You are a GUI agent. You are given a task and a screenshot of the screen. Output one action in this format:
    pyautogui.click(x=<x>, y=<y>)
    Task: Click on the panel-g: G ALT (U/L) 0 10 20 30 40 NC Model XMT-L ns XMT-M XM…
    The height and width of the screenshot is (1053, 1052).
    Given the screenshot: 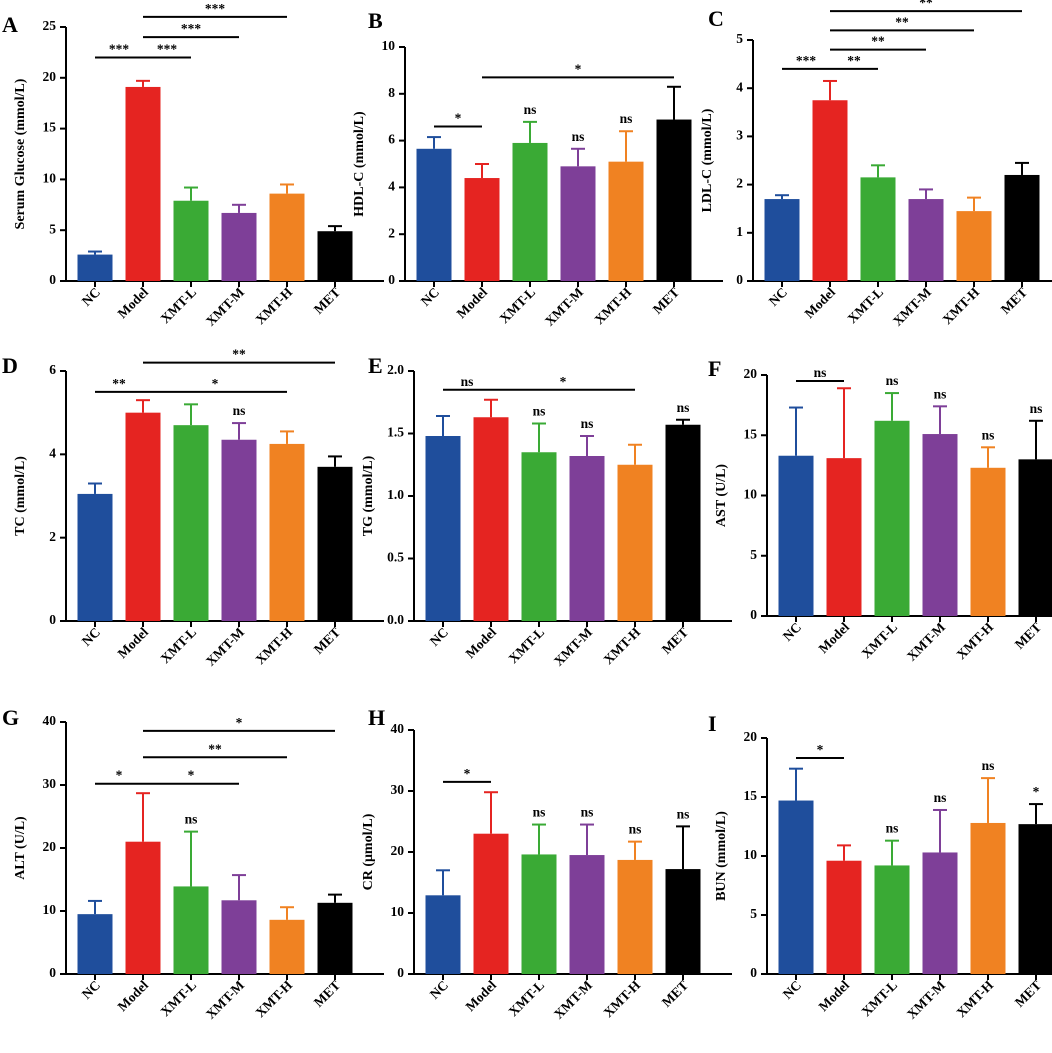 What is the action you would take?
    pyautogui.click(x=193, y=863)
    